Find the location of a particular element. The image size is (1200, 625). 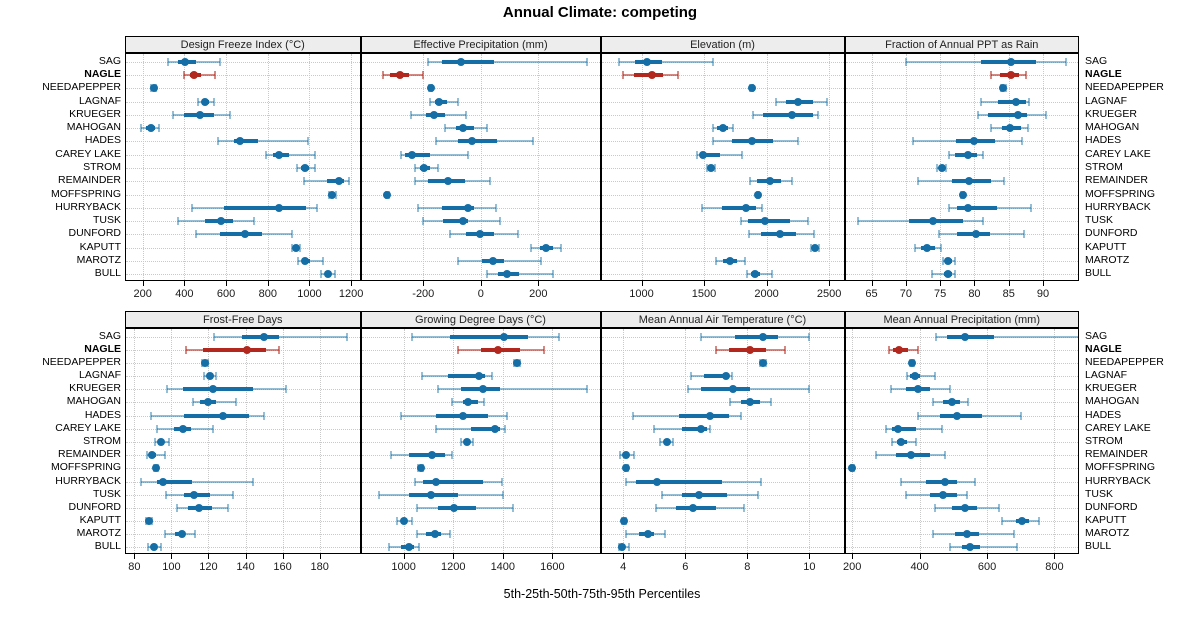

panel-strip: Mean Annual Precipitation (mm) is located at coordinates (961, 319).